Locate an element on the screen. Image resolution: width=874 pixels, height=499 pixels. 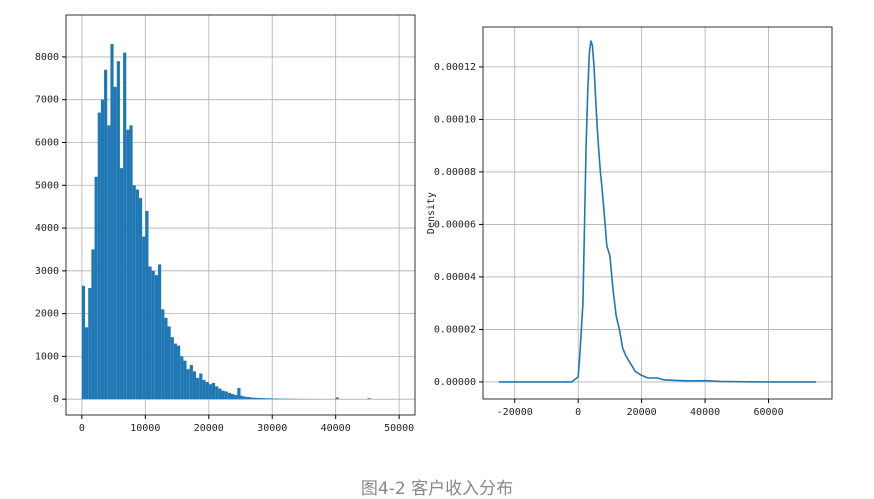
y-tick-label: 4000 is located at coordinates (47, 228).